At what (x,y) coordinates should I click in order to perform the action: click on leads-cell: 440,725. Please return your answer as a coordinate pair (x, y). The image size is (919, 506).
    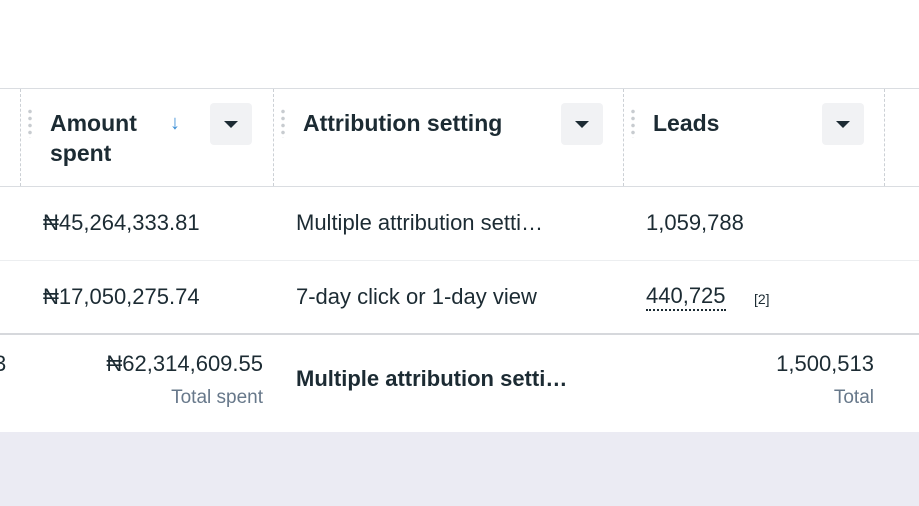
    Looking at the image, I should click on (686, 297).